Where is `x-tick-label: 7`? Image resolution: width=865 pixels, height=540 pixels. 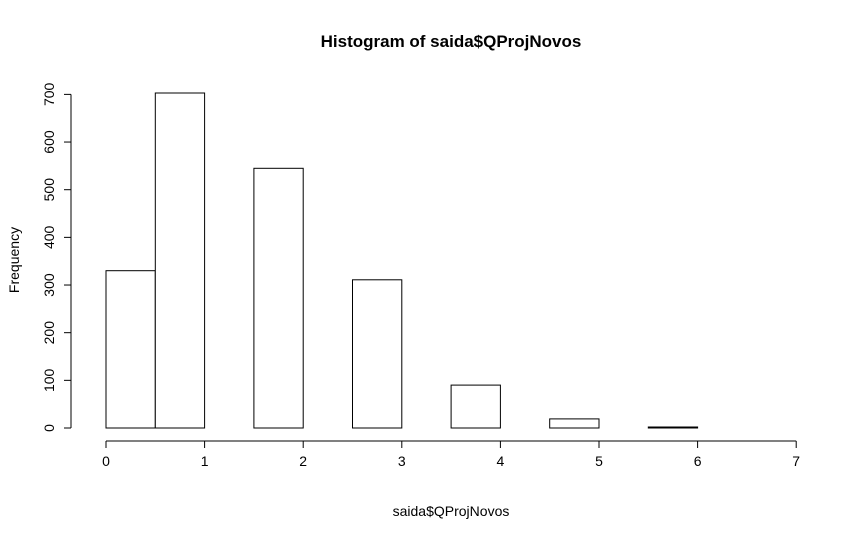 x-tick-label: 7 is located at coordinates (796, 461).